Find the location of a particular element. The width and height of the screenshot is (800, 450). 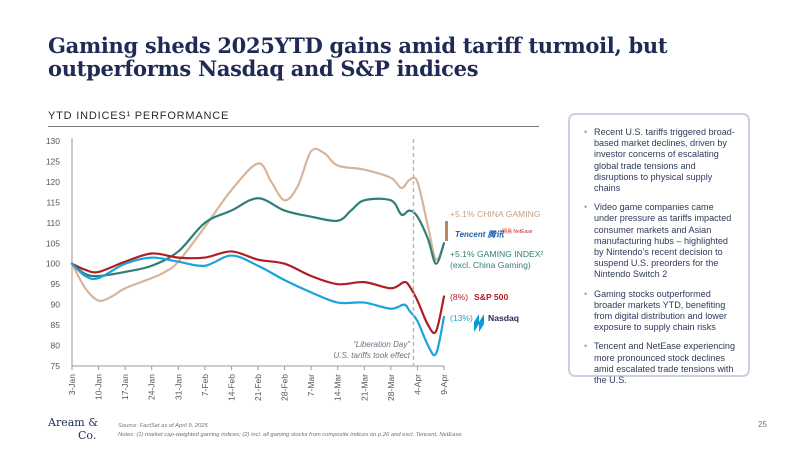

y-tick-label: 95 is located at coordinates (56, 284).